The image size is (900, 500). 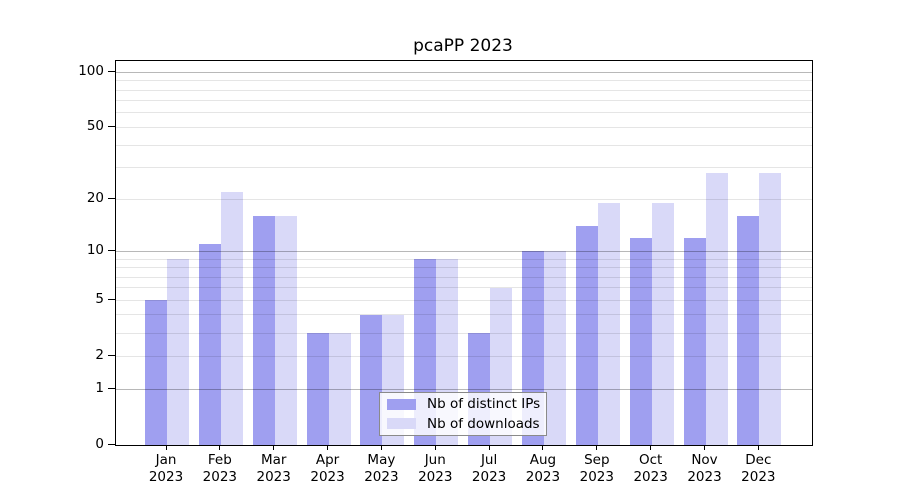 I want to click on x-axis-tick-label: Sep 2023, so click(x=597, y=469).